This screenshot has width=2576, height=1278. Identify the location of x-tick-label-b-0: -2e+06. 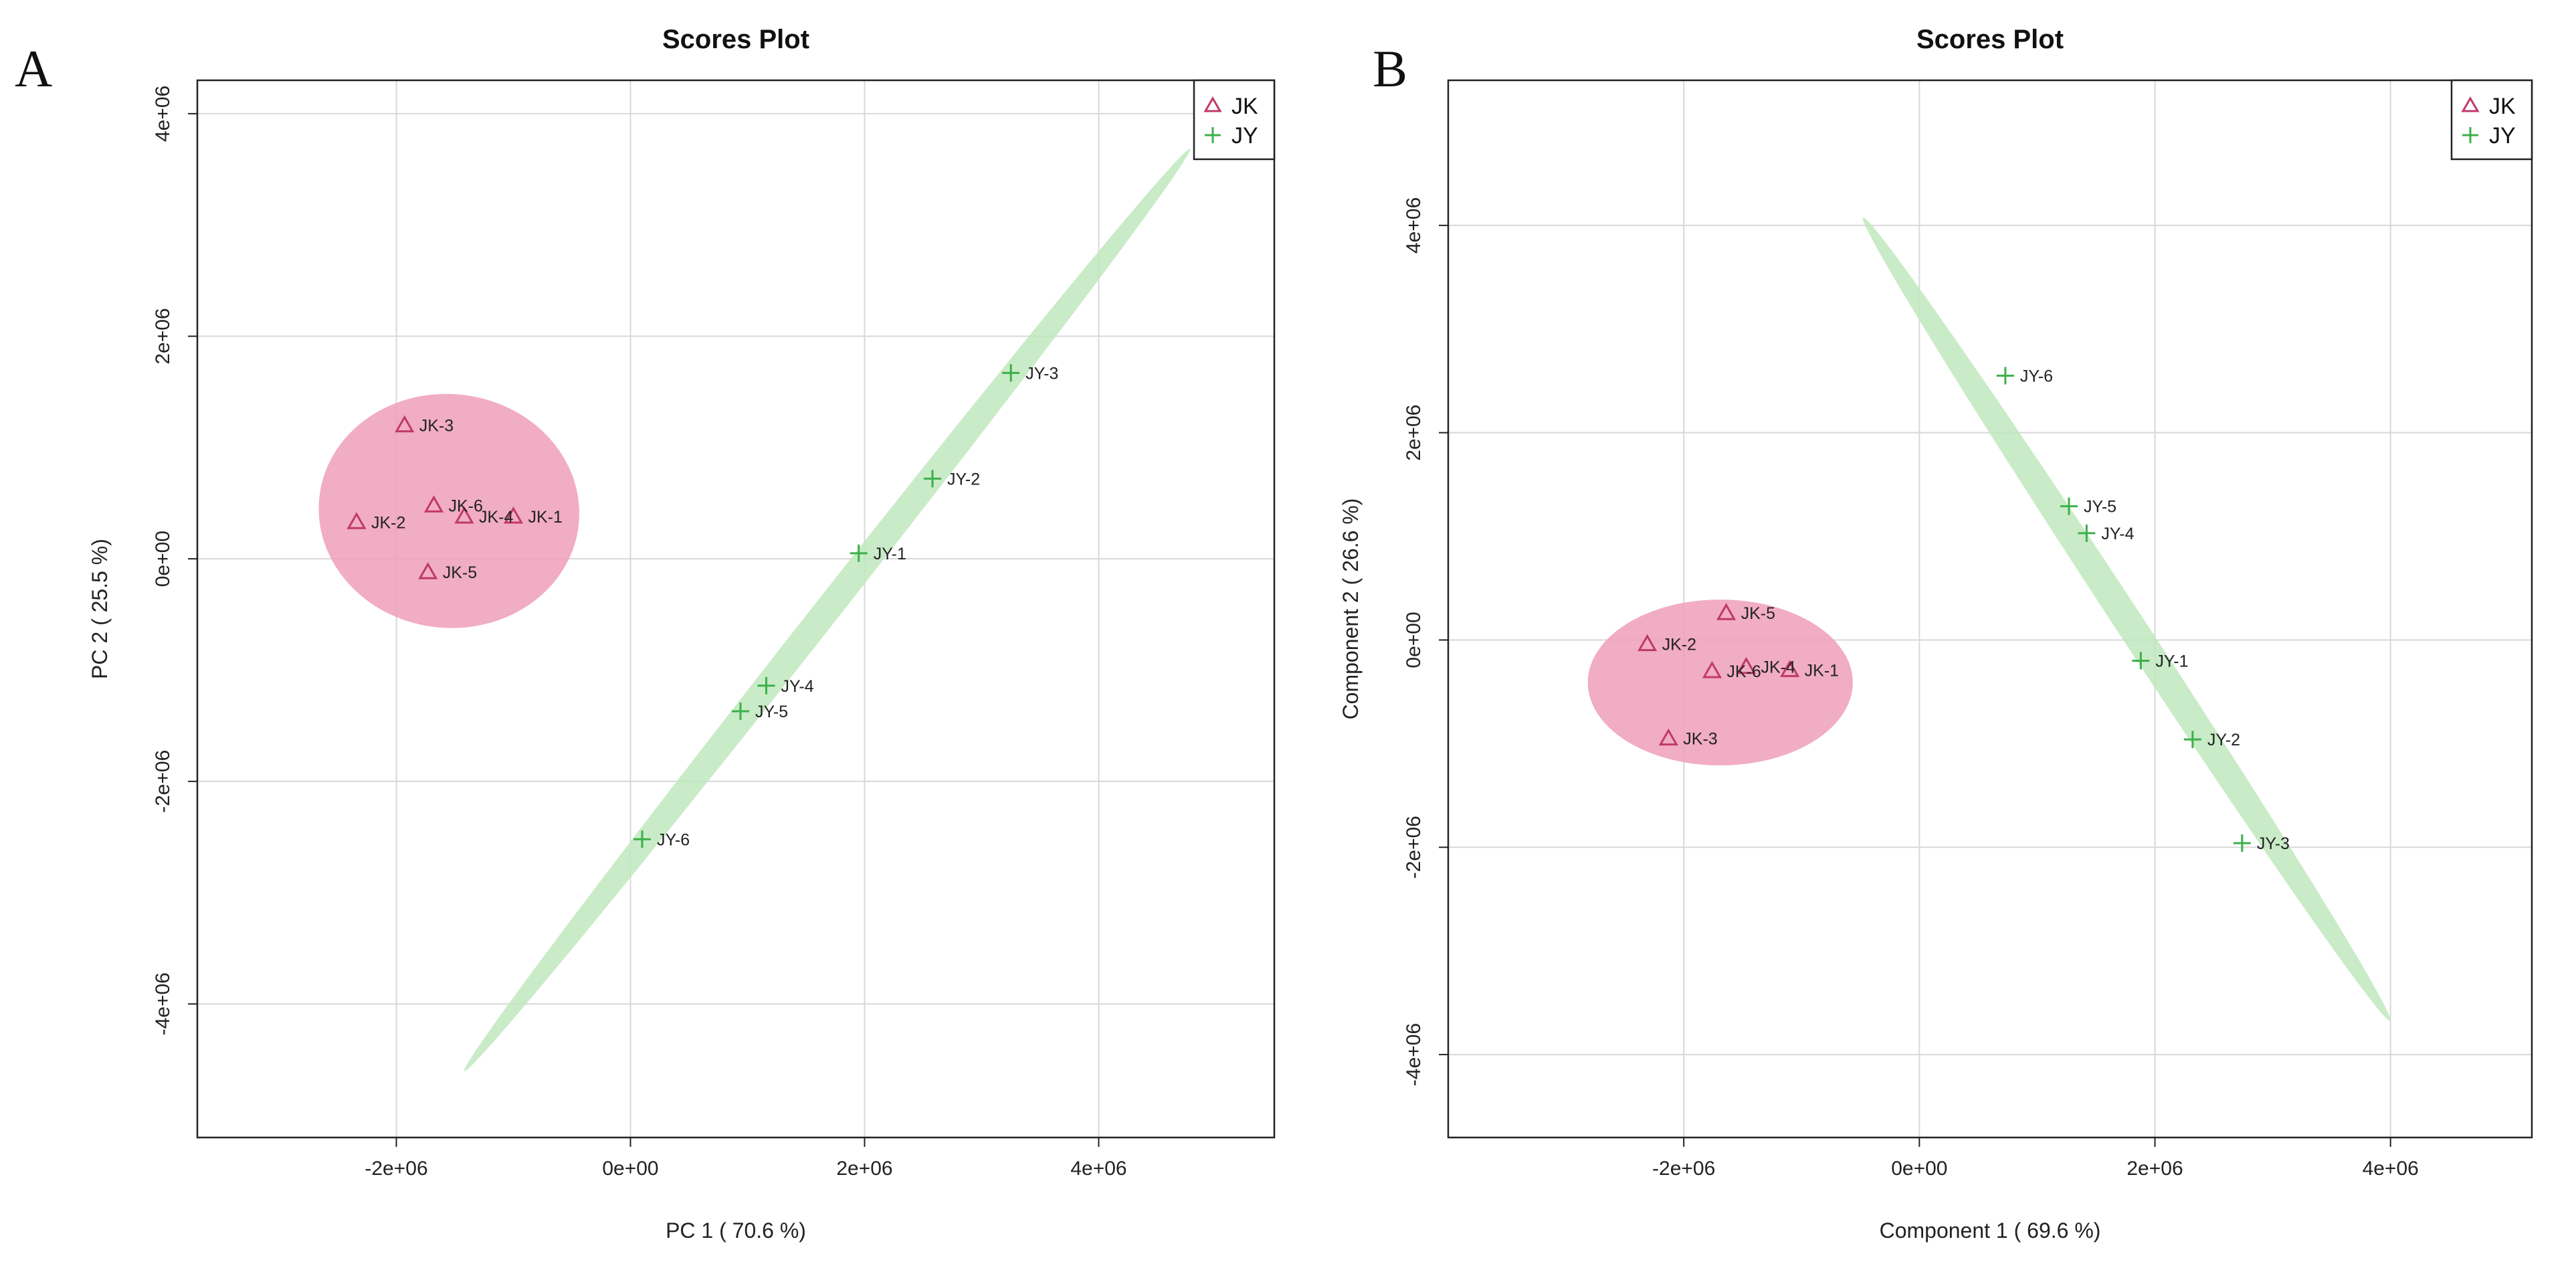
(1683, 1169).